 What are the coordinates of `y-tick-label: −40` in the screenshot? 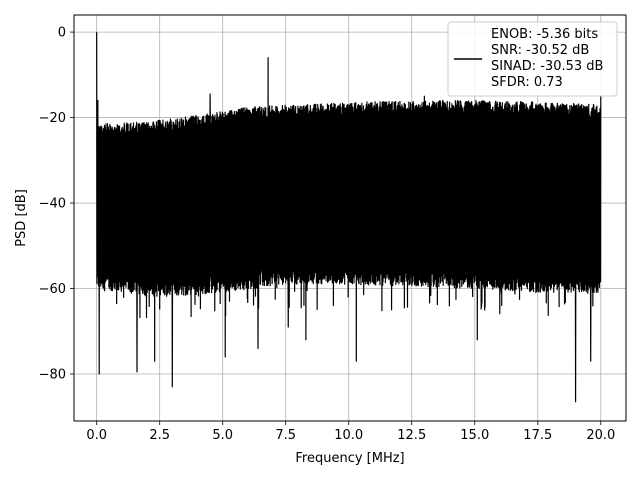 It's located at (52, 204).